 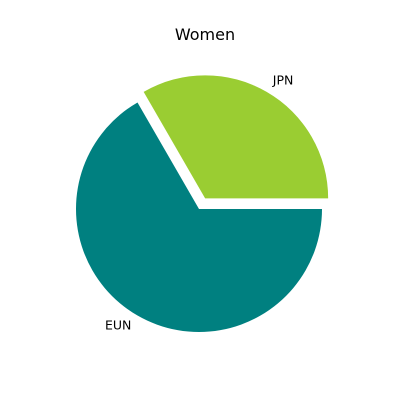 What do you see at coordinates (283, 80) in the screenshot?
I see `pie-label-jpn: JPN` at bounding box center [283, 80].